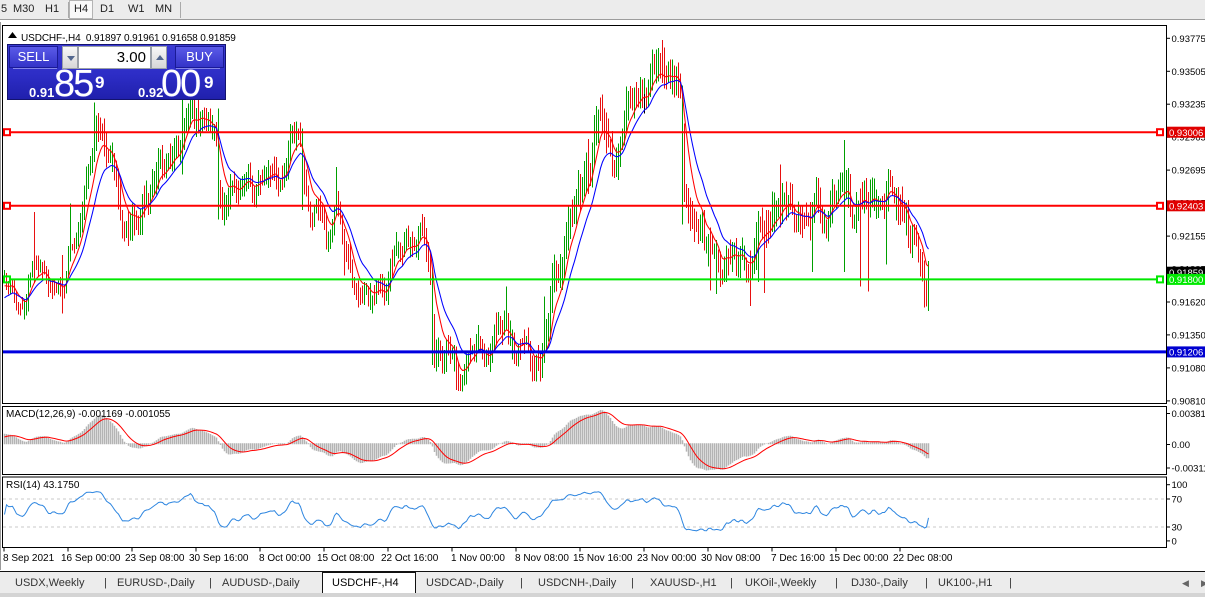 This screenshot has width=1205, height=597. Describe the element at coordinates (923, 558) in the screenshot. I see `svg-text: 22 Dec 08:00` at that location.